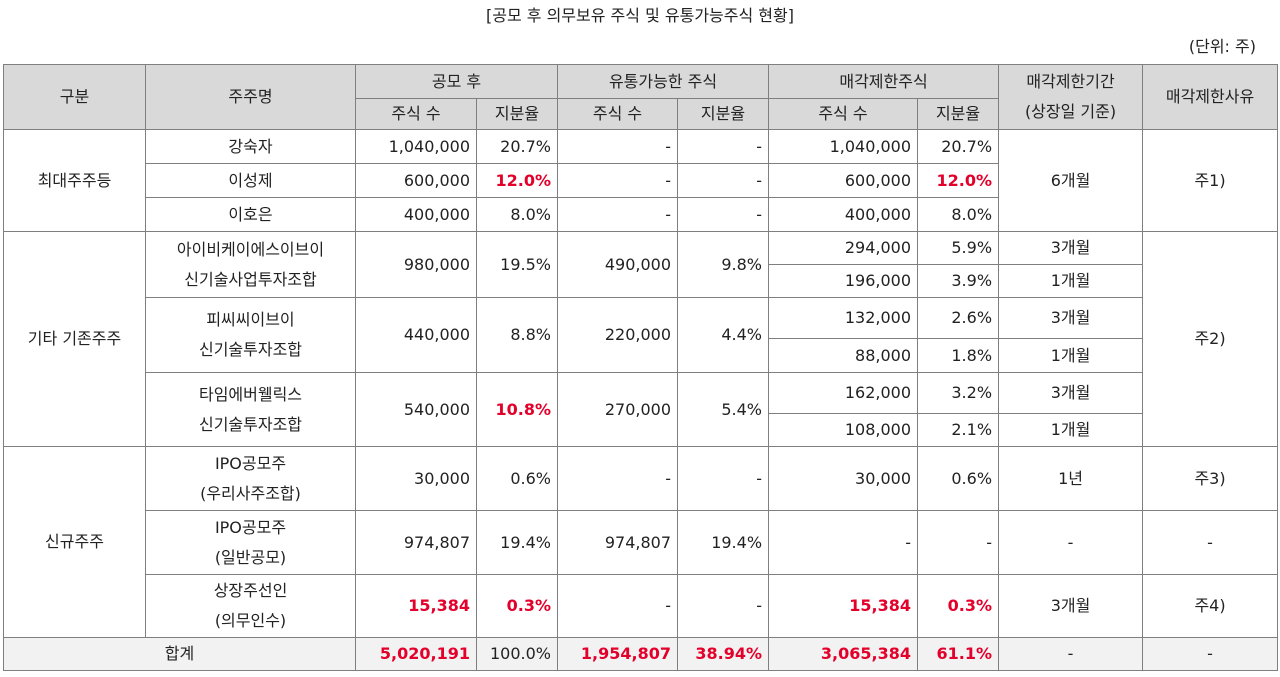  Describe the element at coordinates (74, 97) in the screenshot. I see `header-category: 구분` at that location.